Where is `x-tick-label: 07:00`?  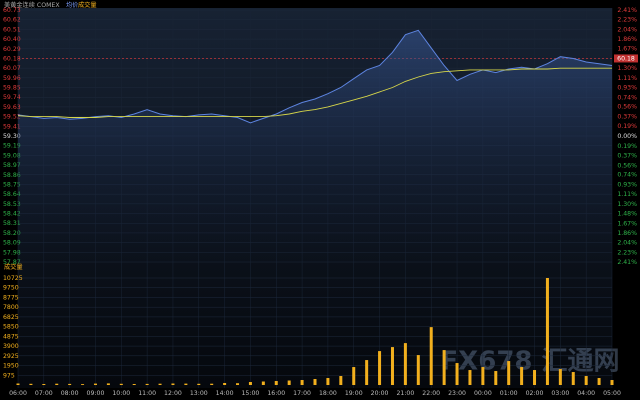 x-tick-label: 07:00 is located at coordinates (44, 393).